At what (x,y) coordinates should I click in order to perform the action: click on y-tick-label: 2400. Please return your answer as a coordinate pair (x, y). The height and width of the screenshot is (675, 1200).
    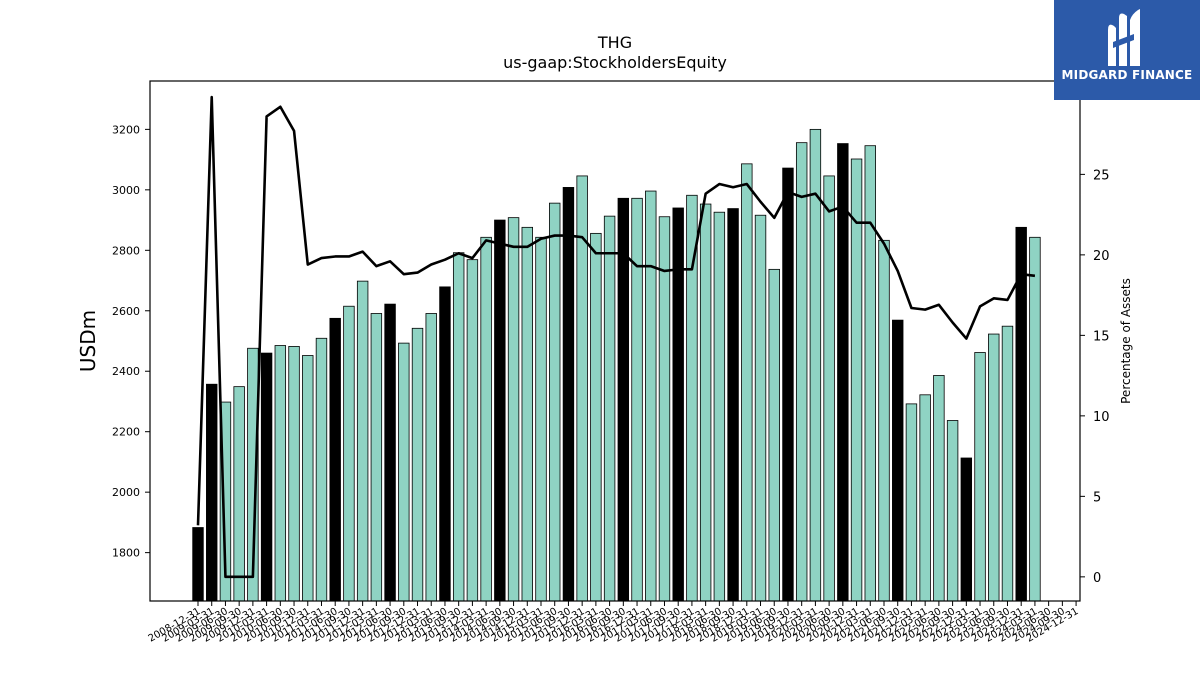
    Looking at the image, I should click on (126, 371).